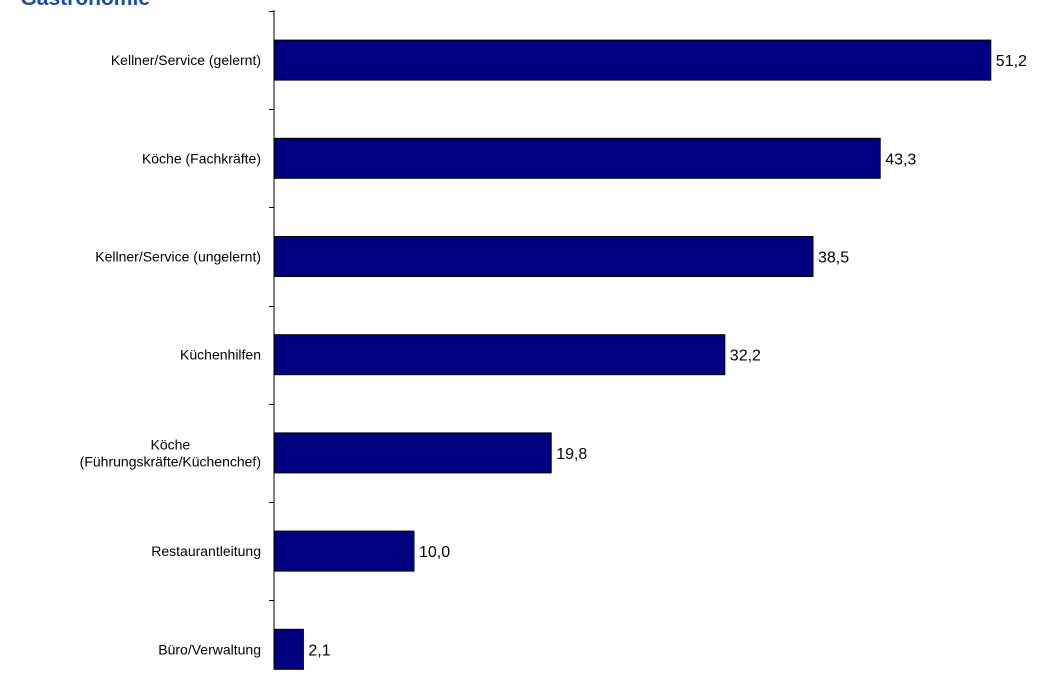 The image size is (1062, 691). Describe the element at coordinates (833, 258) in the screenshot. I see `bar-value-label: 38,5` at that location.